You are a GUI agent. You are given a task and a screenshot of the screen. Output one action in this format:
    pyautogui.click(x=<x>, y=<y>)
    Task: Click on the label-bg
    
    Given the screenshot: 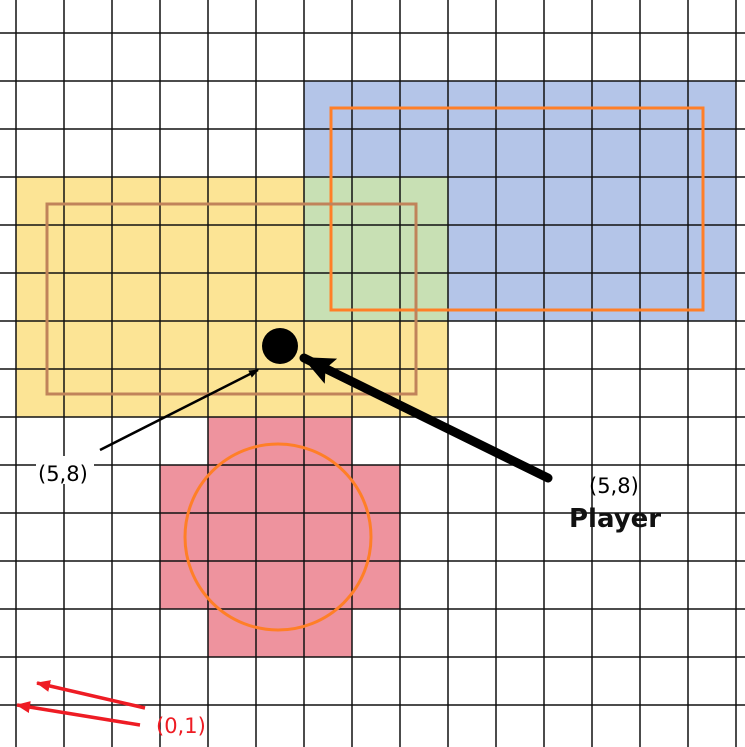 What is the action you would take?
    pyautogui.click(x=65, y=470)
    